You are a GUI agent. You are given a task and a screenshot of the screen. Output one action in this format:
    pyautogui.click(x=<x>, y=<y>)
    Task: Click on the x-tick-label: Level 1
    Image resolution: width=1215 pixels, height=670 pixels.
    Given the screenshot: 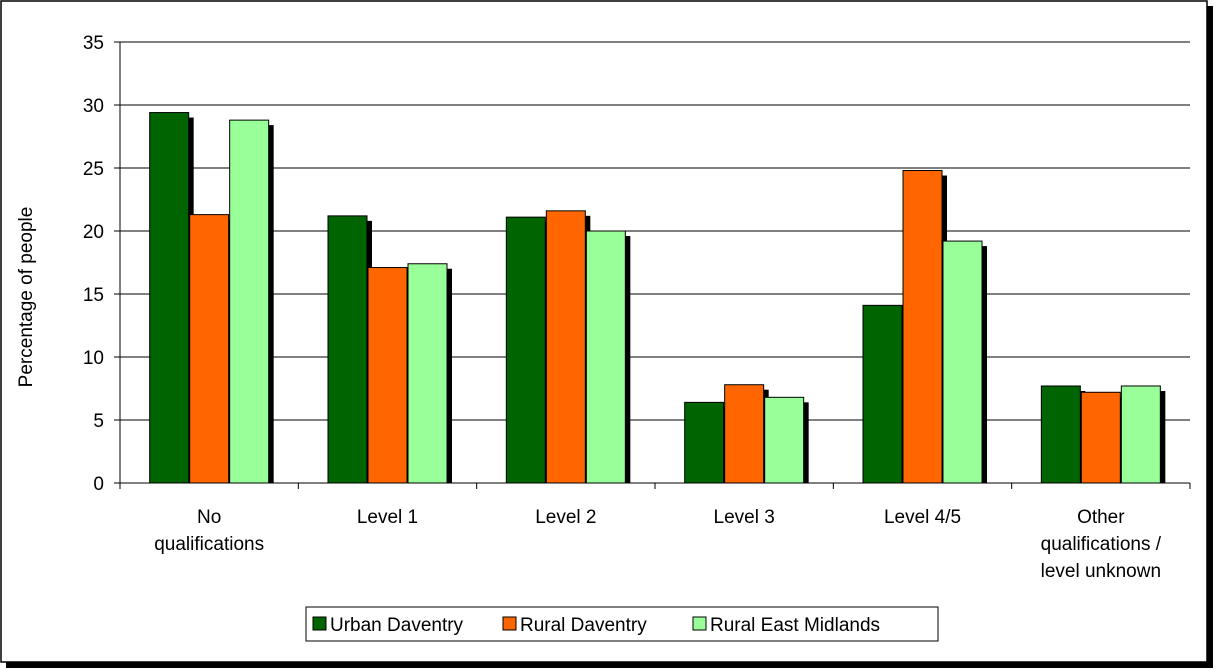 What is the action you would take?
    pyautogui.click(x=387, y=517)
    